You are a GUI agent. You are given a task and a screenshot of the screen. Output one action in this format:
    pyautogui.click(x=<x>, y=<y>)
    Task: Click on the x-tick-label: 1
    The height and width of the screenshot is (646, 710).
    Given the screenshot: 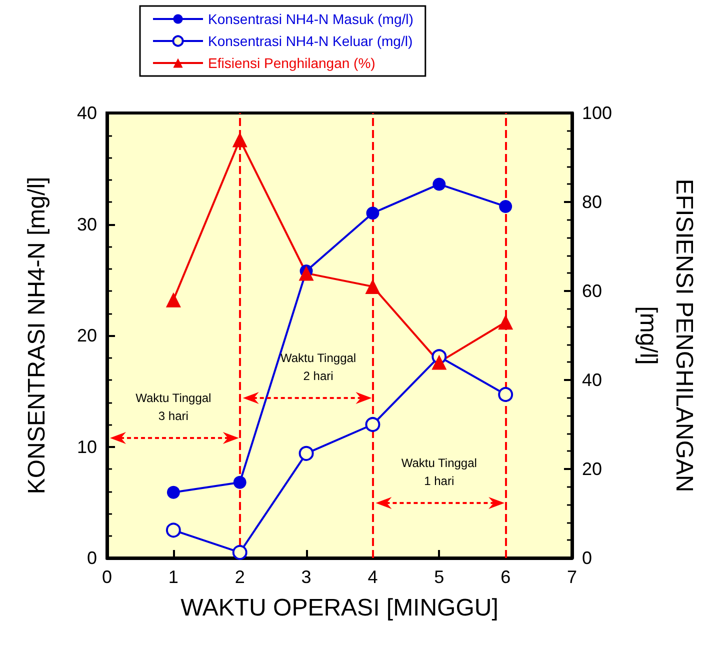 What is the action you would take?
    pyautogui.click(x=173, y=577)
    